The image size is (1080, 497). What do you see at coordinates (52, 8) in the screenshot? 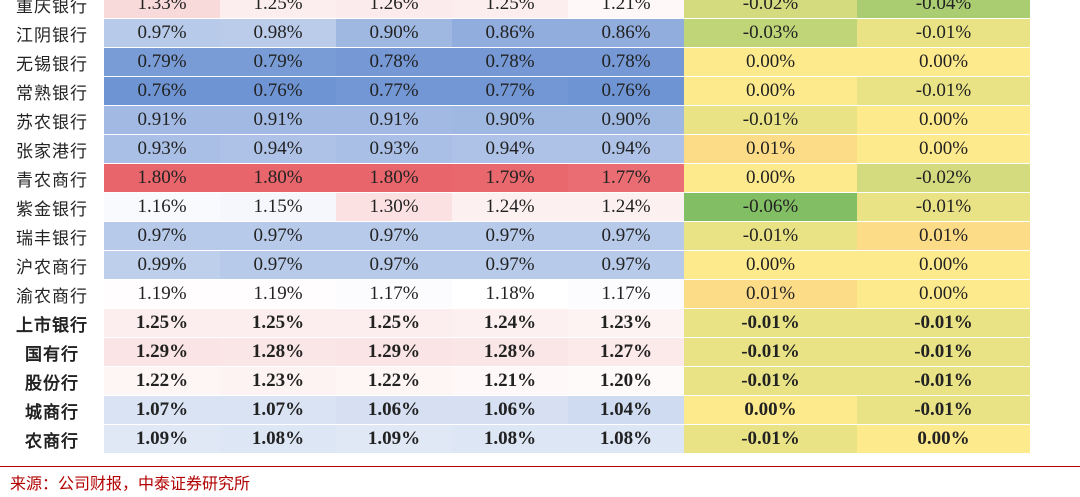
I see `bank-name-cell: 重庆银行` at bounding box center [52, 8].